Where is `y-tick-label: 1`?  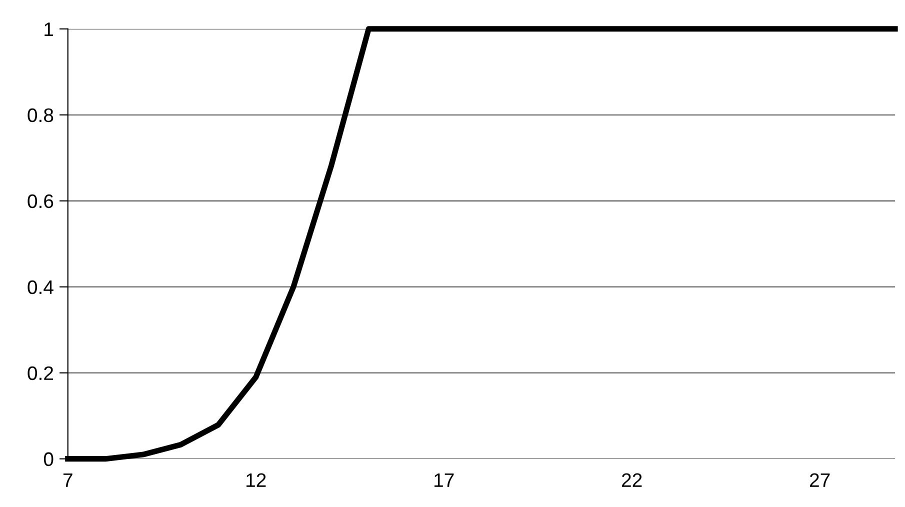 y-tick-label: 1 is located at coordinates (49, 29).